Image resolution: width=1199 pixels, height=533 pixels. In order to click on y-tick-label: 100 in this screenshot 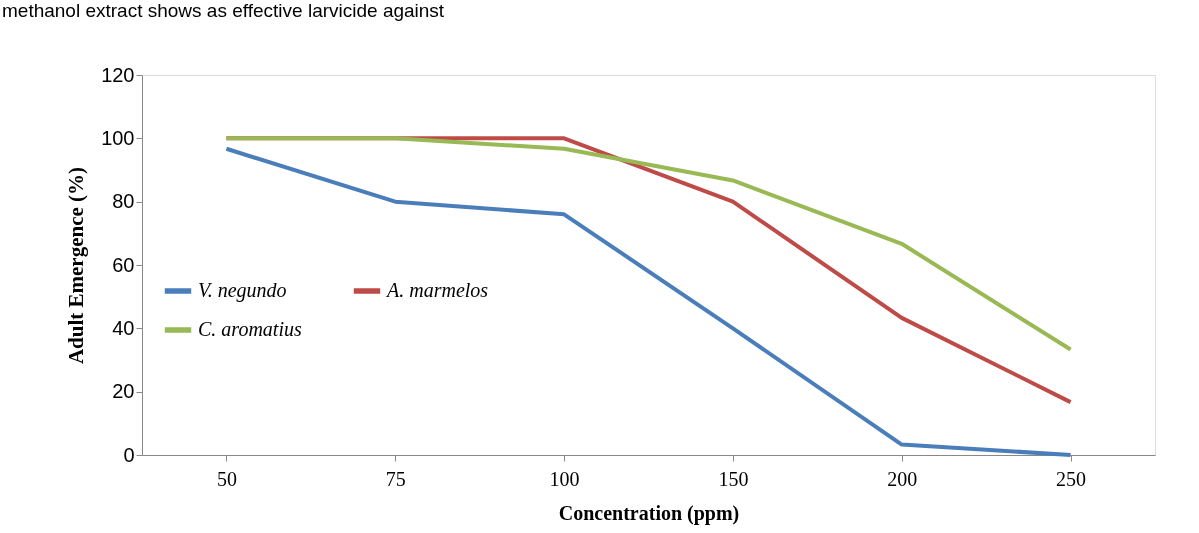, I will do `click(118, 137)`.